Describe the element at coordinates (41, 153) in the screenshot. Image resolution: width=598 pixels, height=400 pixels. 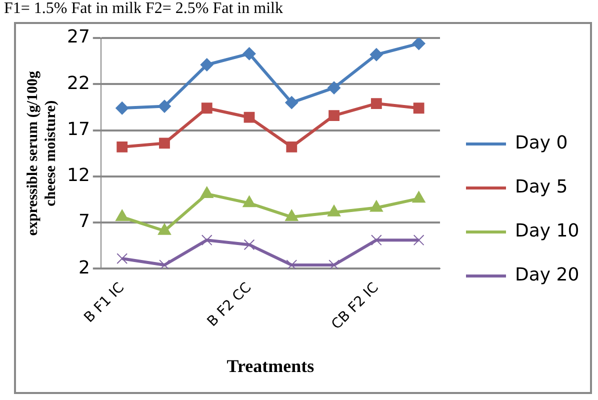
I see `y-axis-title: expressible serum (g/100g cheese moisture)` at that location.